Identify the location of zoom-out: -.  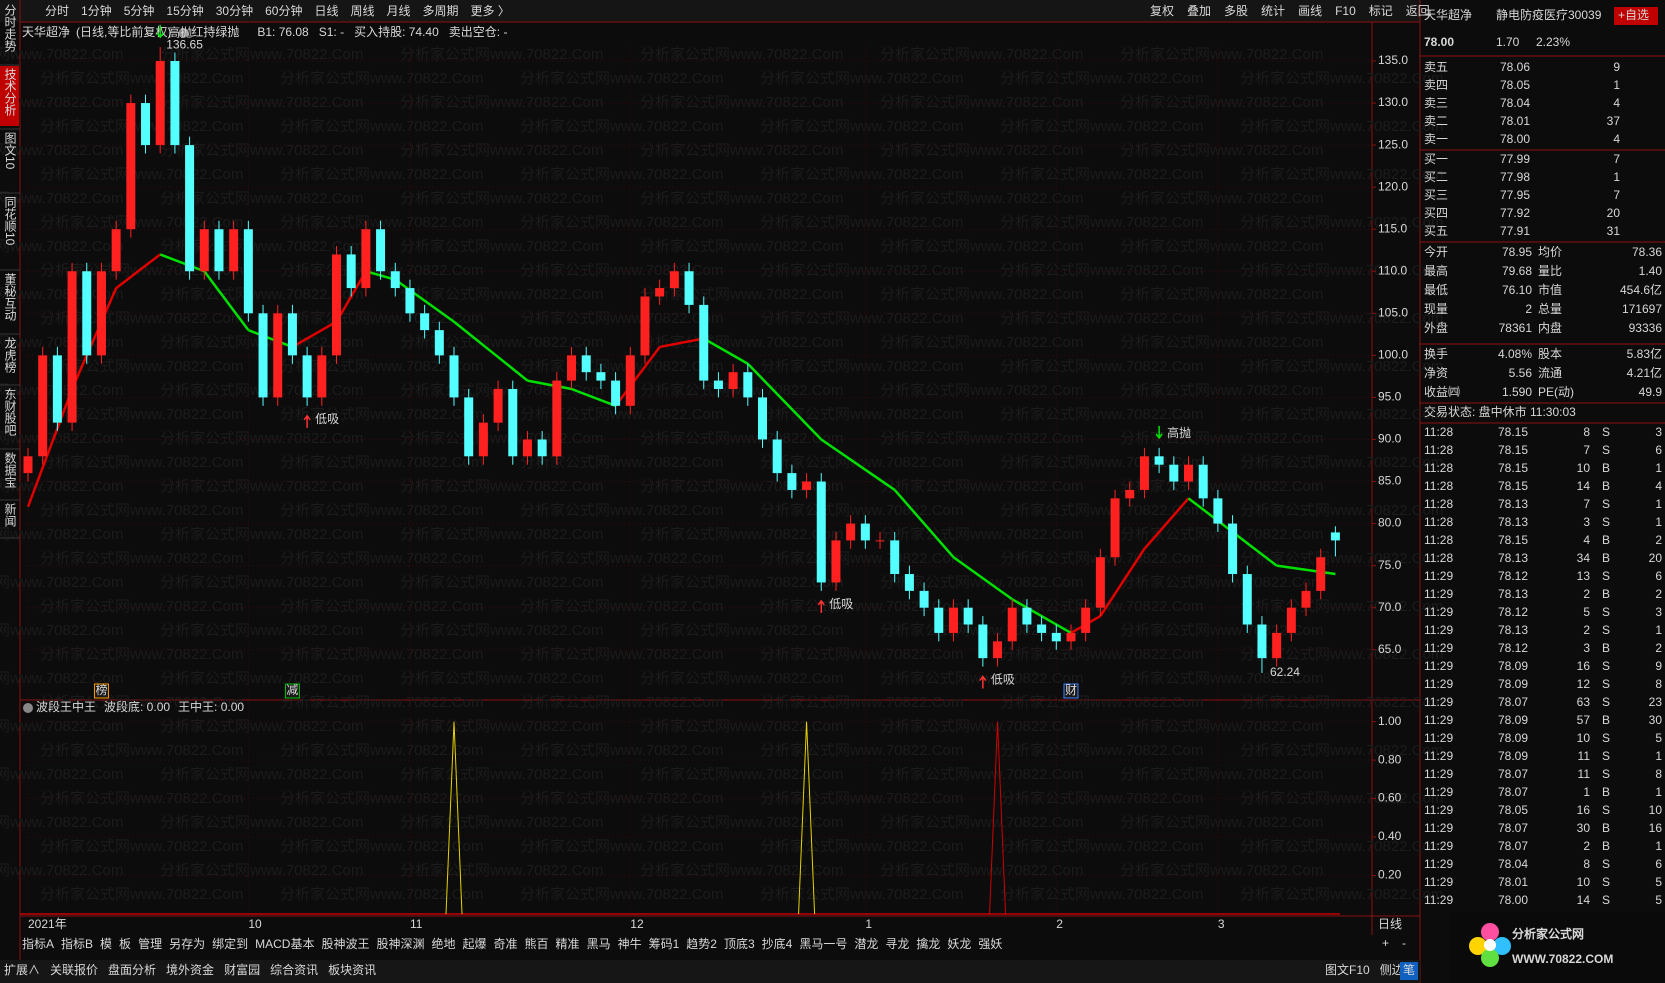
(1404, 943).